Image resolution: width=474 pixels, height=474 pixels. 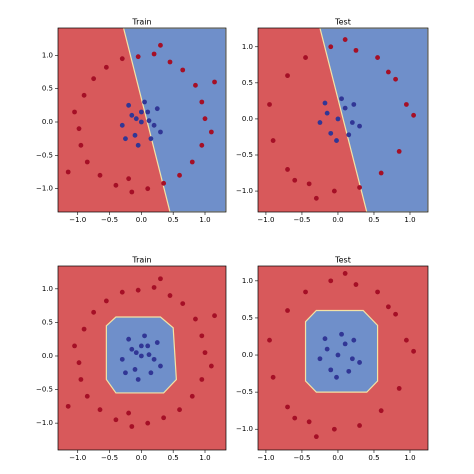 What do you see at coordinates (342, 260) in the screenshot?
I see `chart-title: Test` at bounding box center [342, 260].